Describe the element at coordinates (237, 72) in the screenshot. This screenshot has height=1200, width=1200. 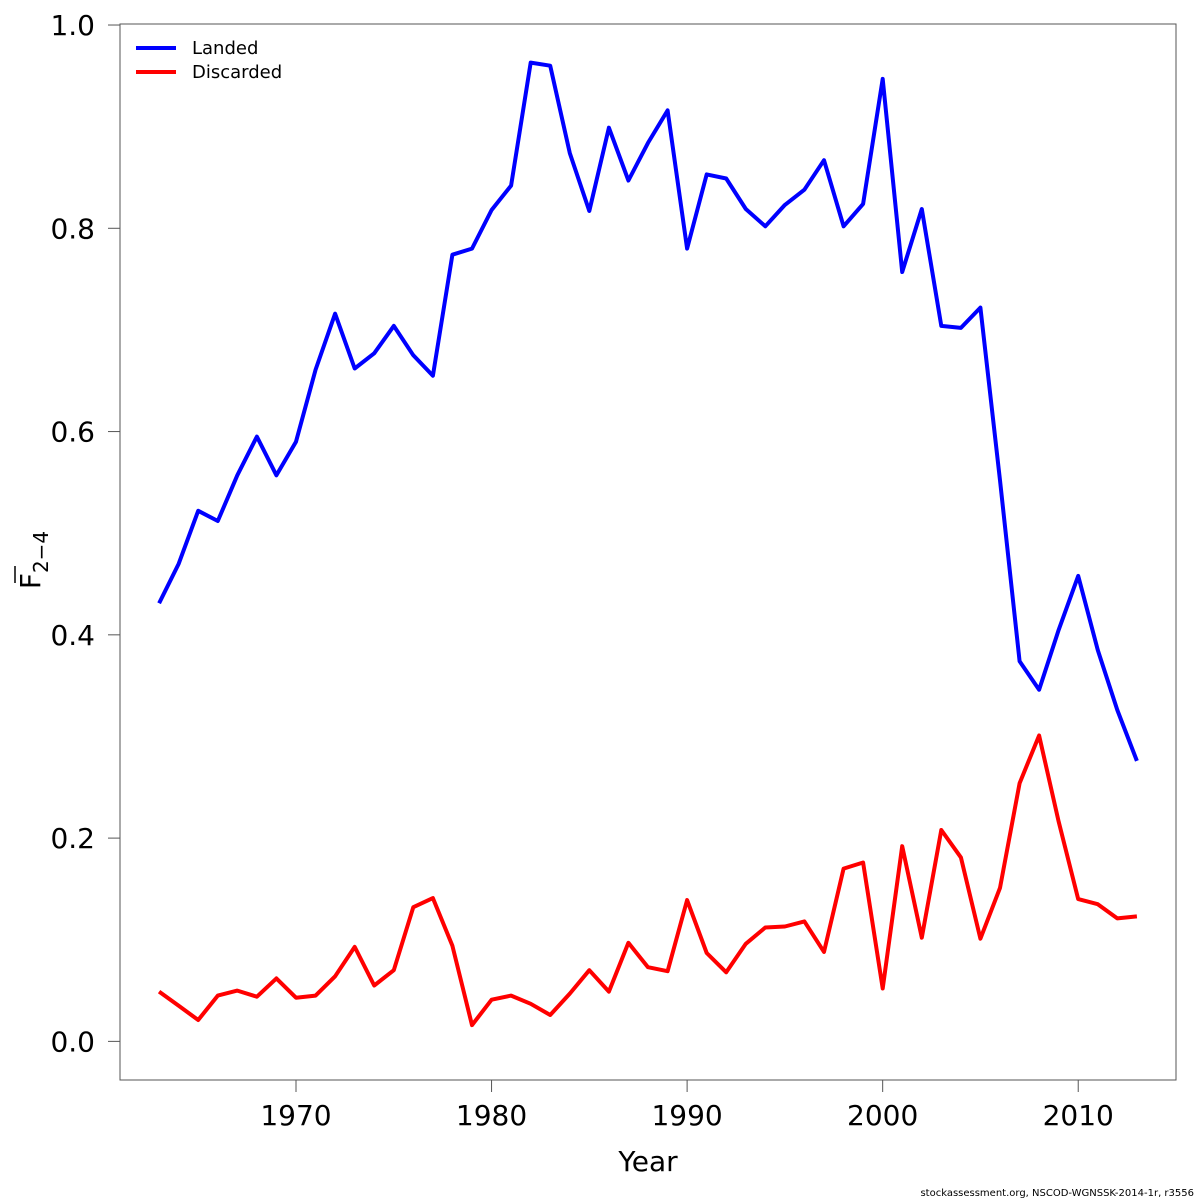
I see `legend-label: Discarded` at that location.